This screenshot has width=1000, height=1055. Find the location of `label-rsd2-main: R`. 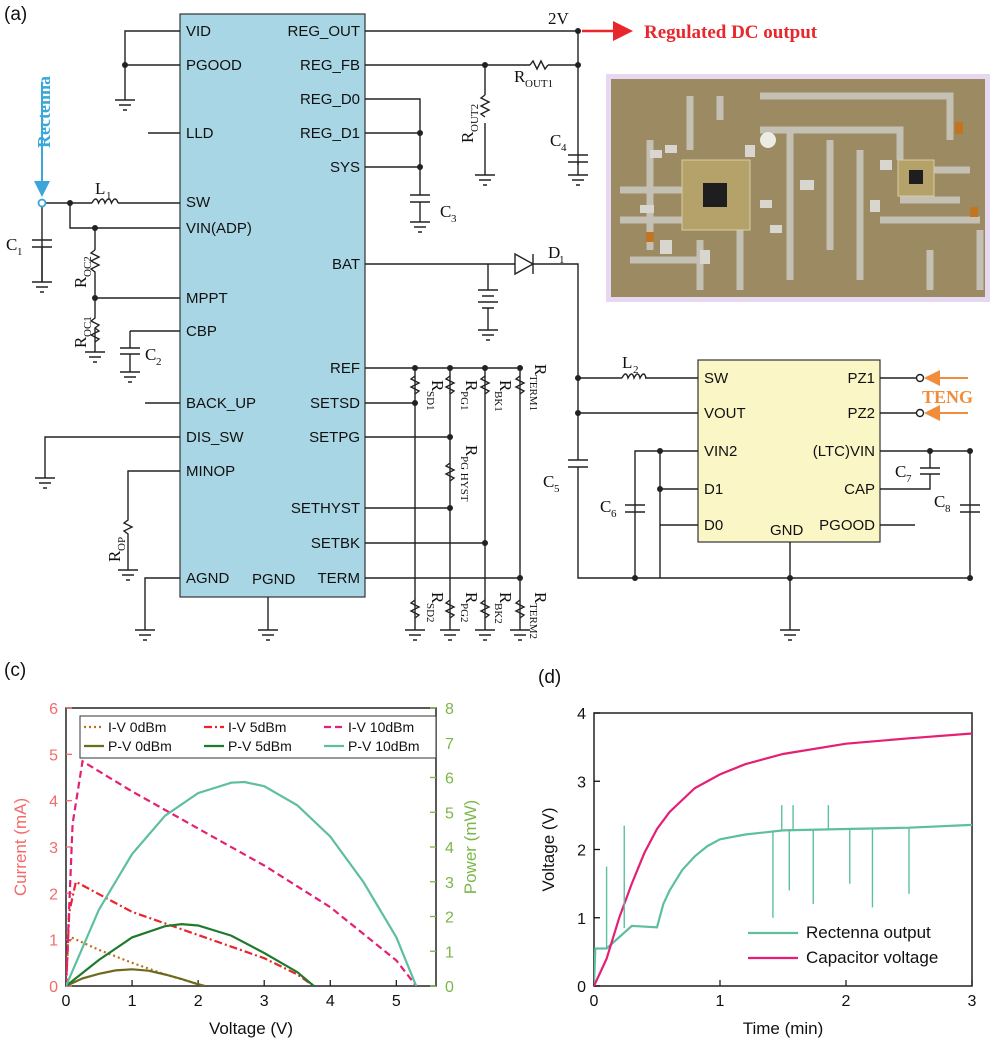

label-rsd2-main: R is located at coordinates (437, 598).